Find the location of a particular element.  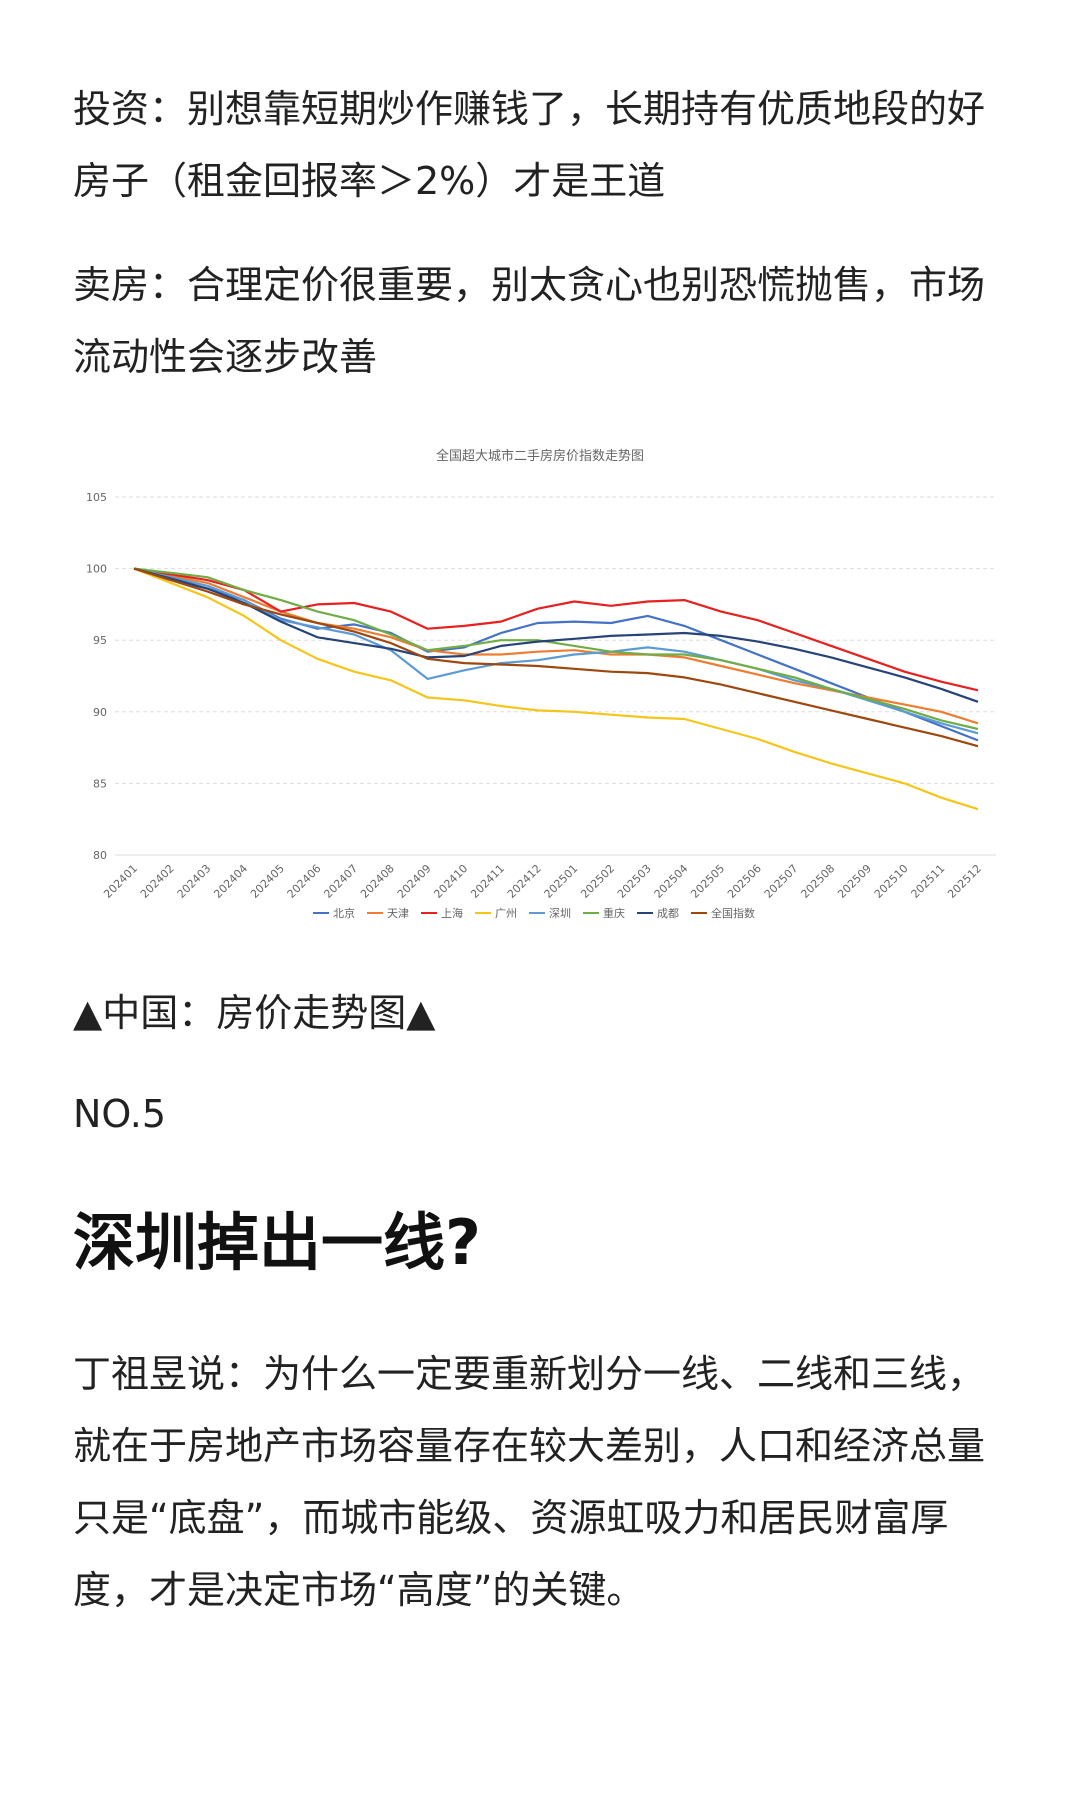

x-tick-label: 202403 is located at coordinates (194, 881).